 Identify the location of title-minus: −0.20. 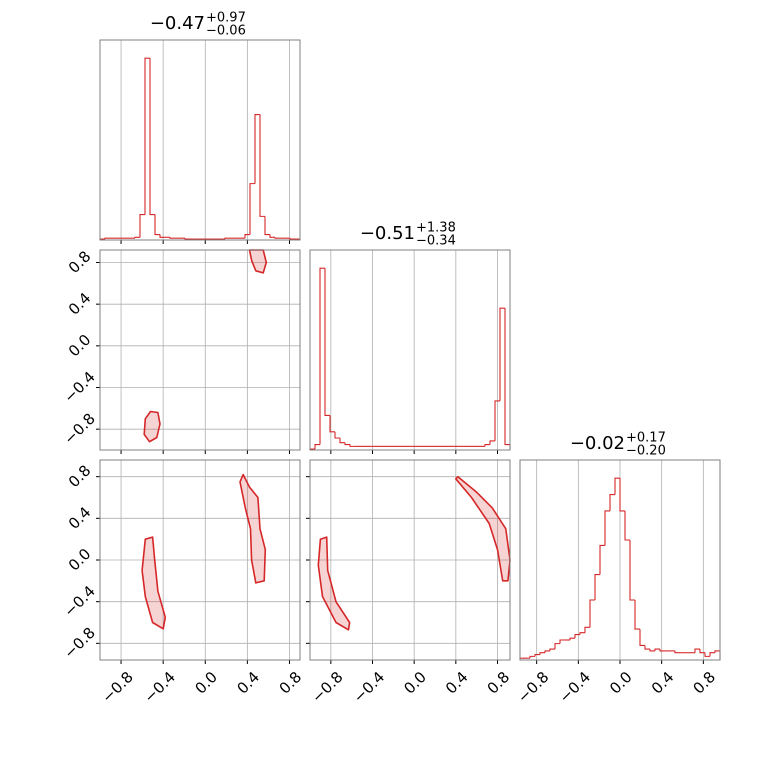
(646, 451).